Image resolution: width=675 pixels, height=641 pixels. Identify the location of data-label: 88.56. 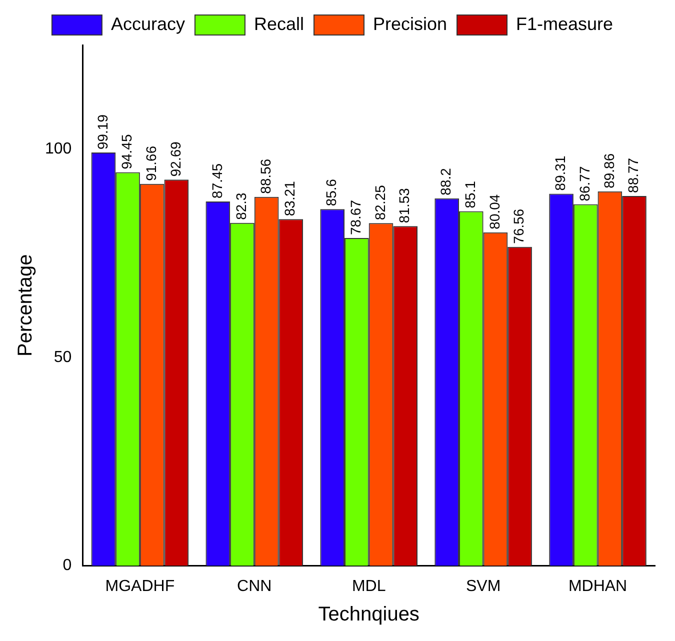
(265, 176).